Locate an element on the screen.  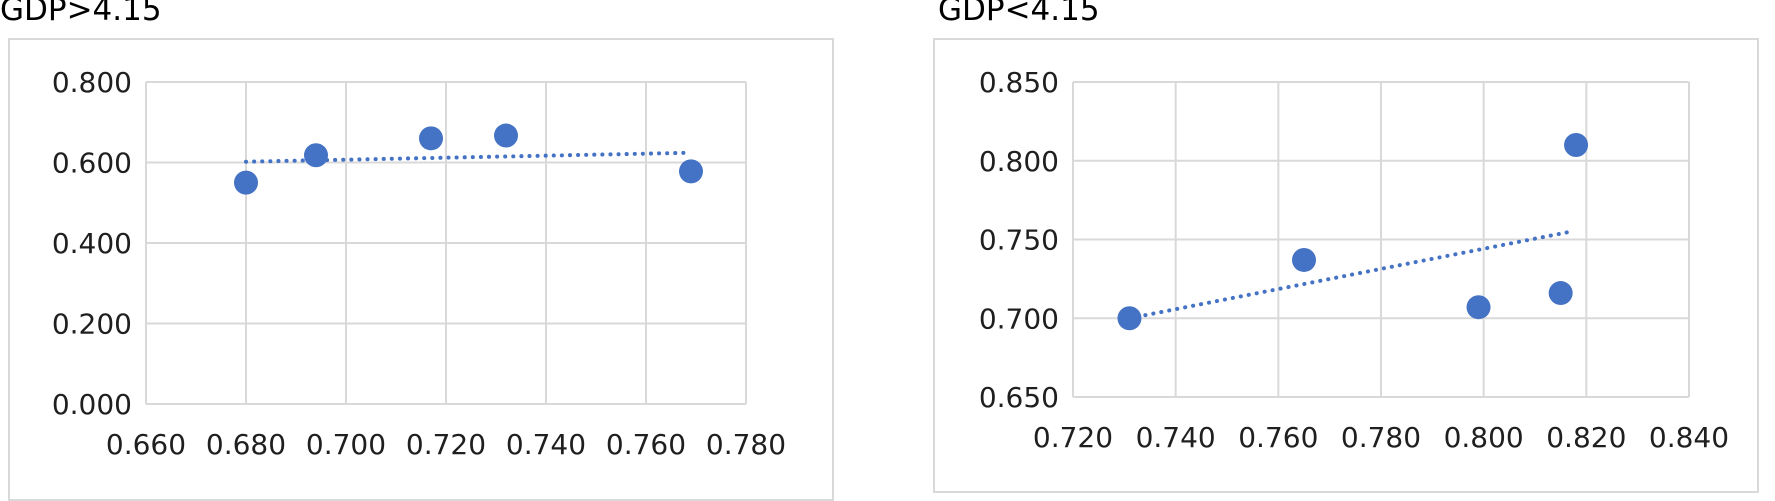
y-tick-label: 0.700 is located at coordinates (1019, 318).